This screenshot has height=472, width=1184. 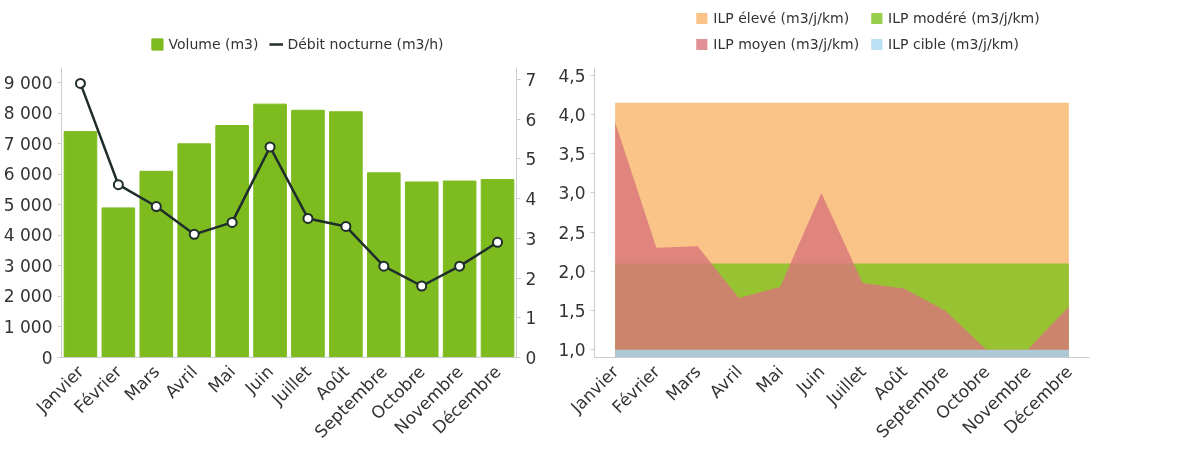 What do you see at coordinates (47, 357) in the screenshot?
I see `y-tick-label: 0` at bounding box center [47, 357].